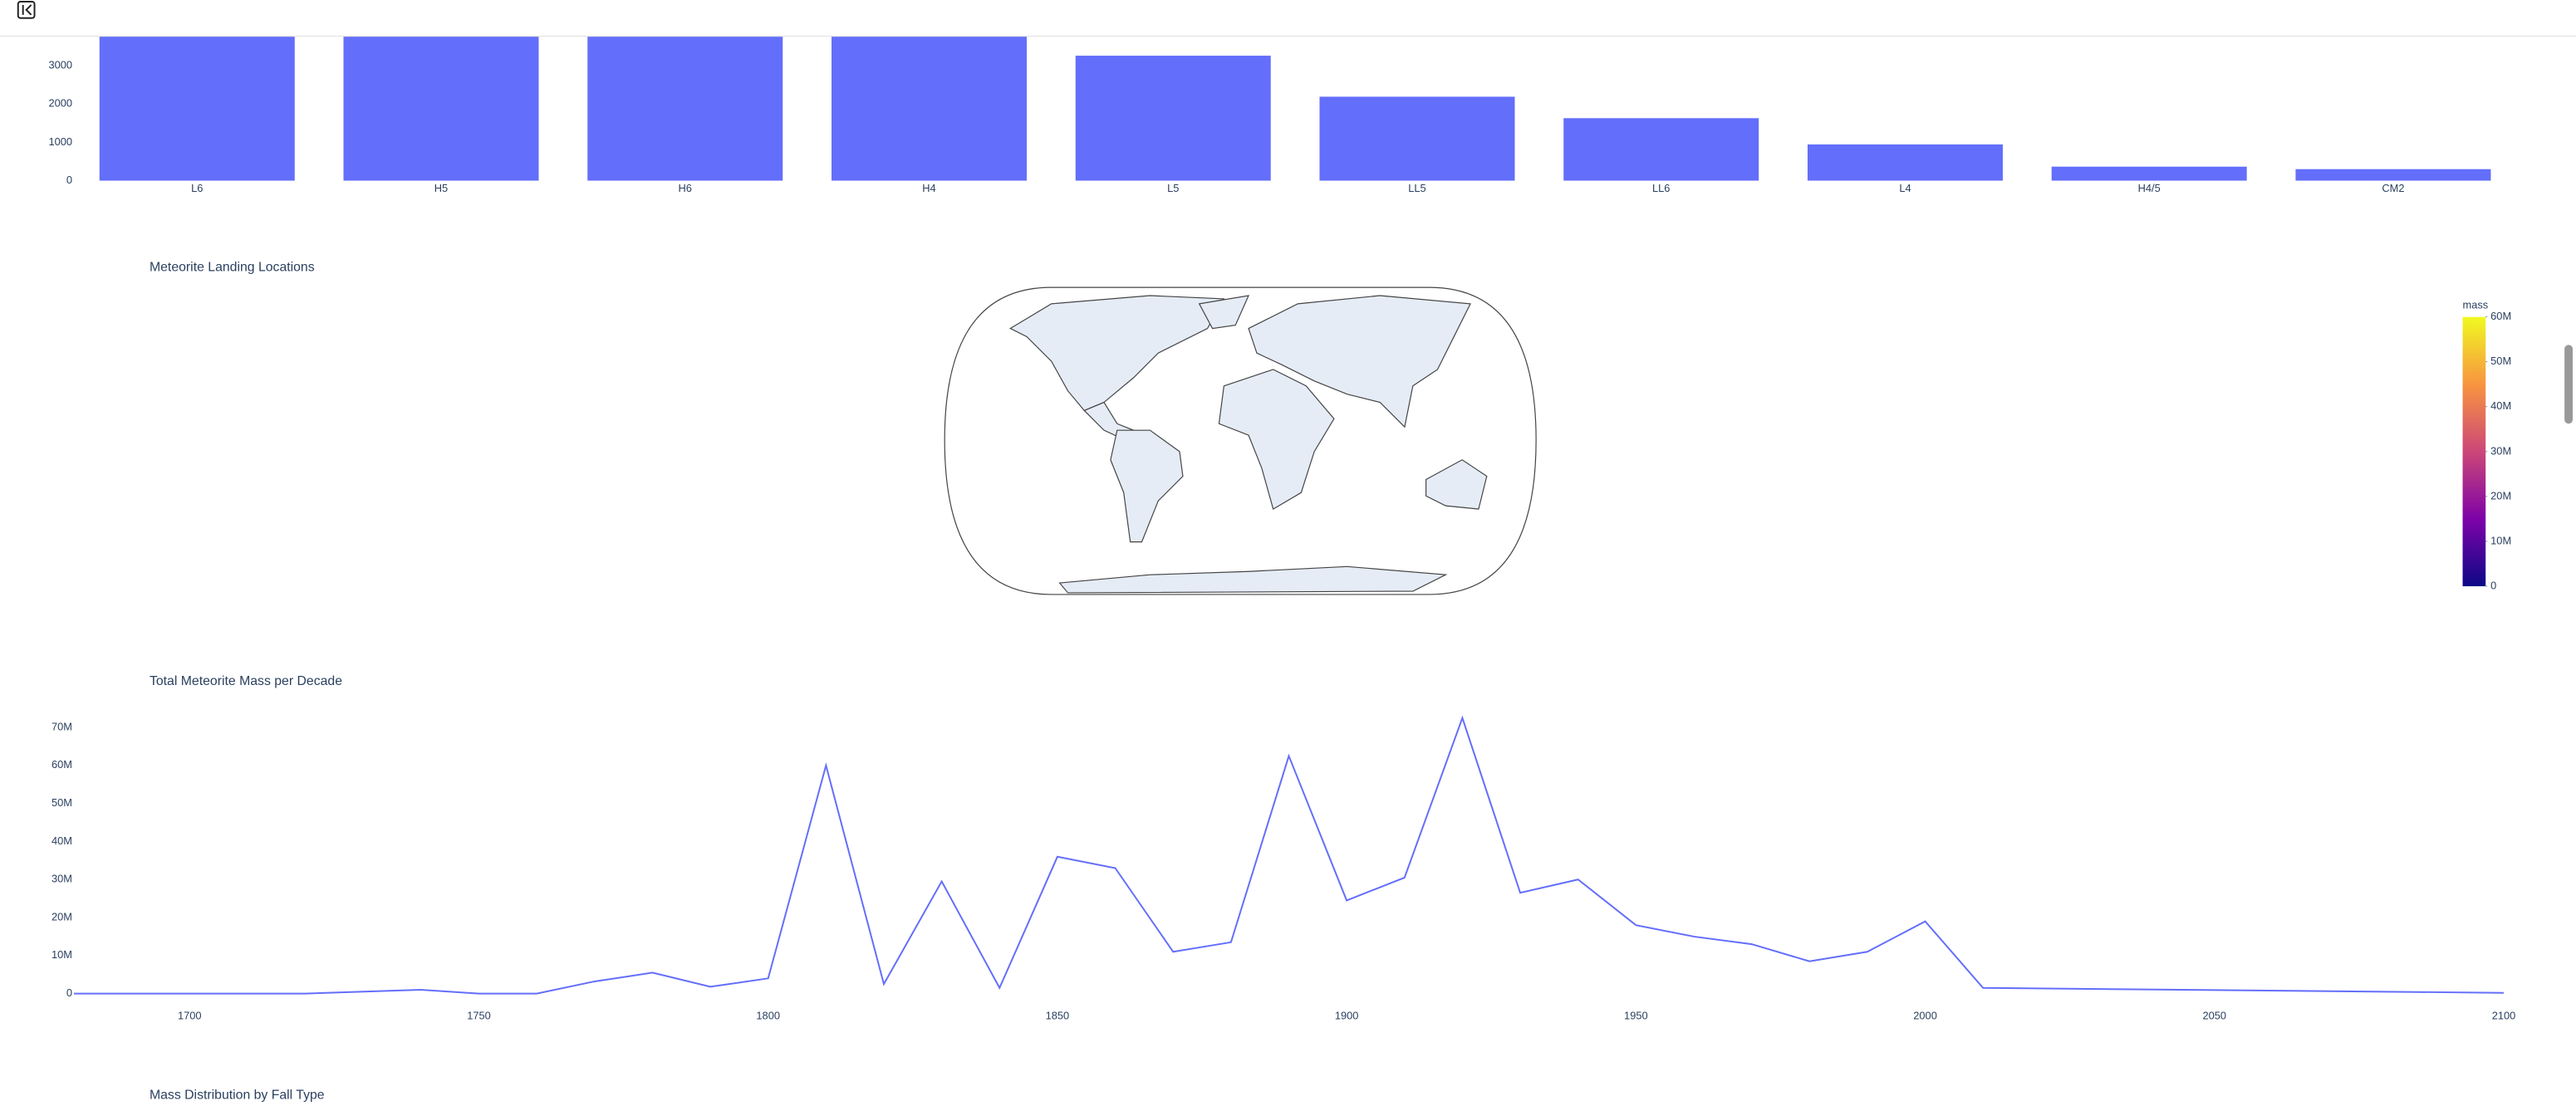  Describe the element at coordinates (768, 1016) in the screenshot. I see `x-tick-label: 1800` at that location.